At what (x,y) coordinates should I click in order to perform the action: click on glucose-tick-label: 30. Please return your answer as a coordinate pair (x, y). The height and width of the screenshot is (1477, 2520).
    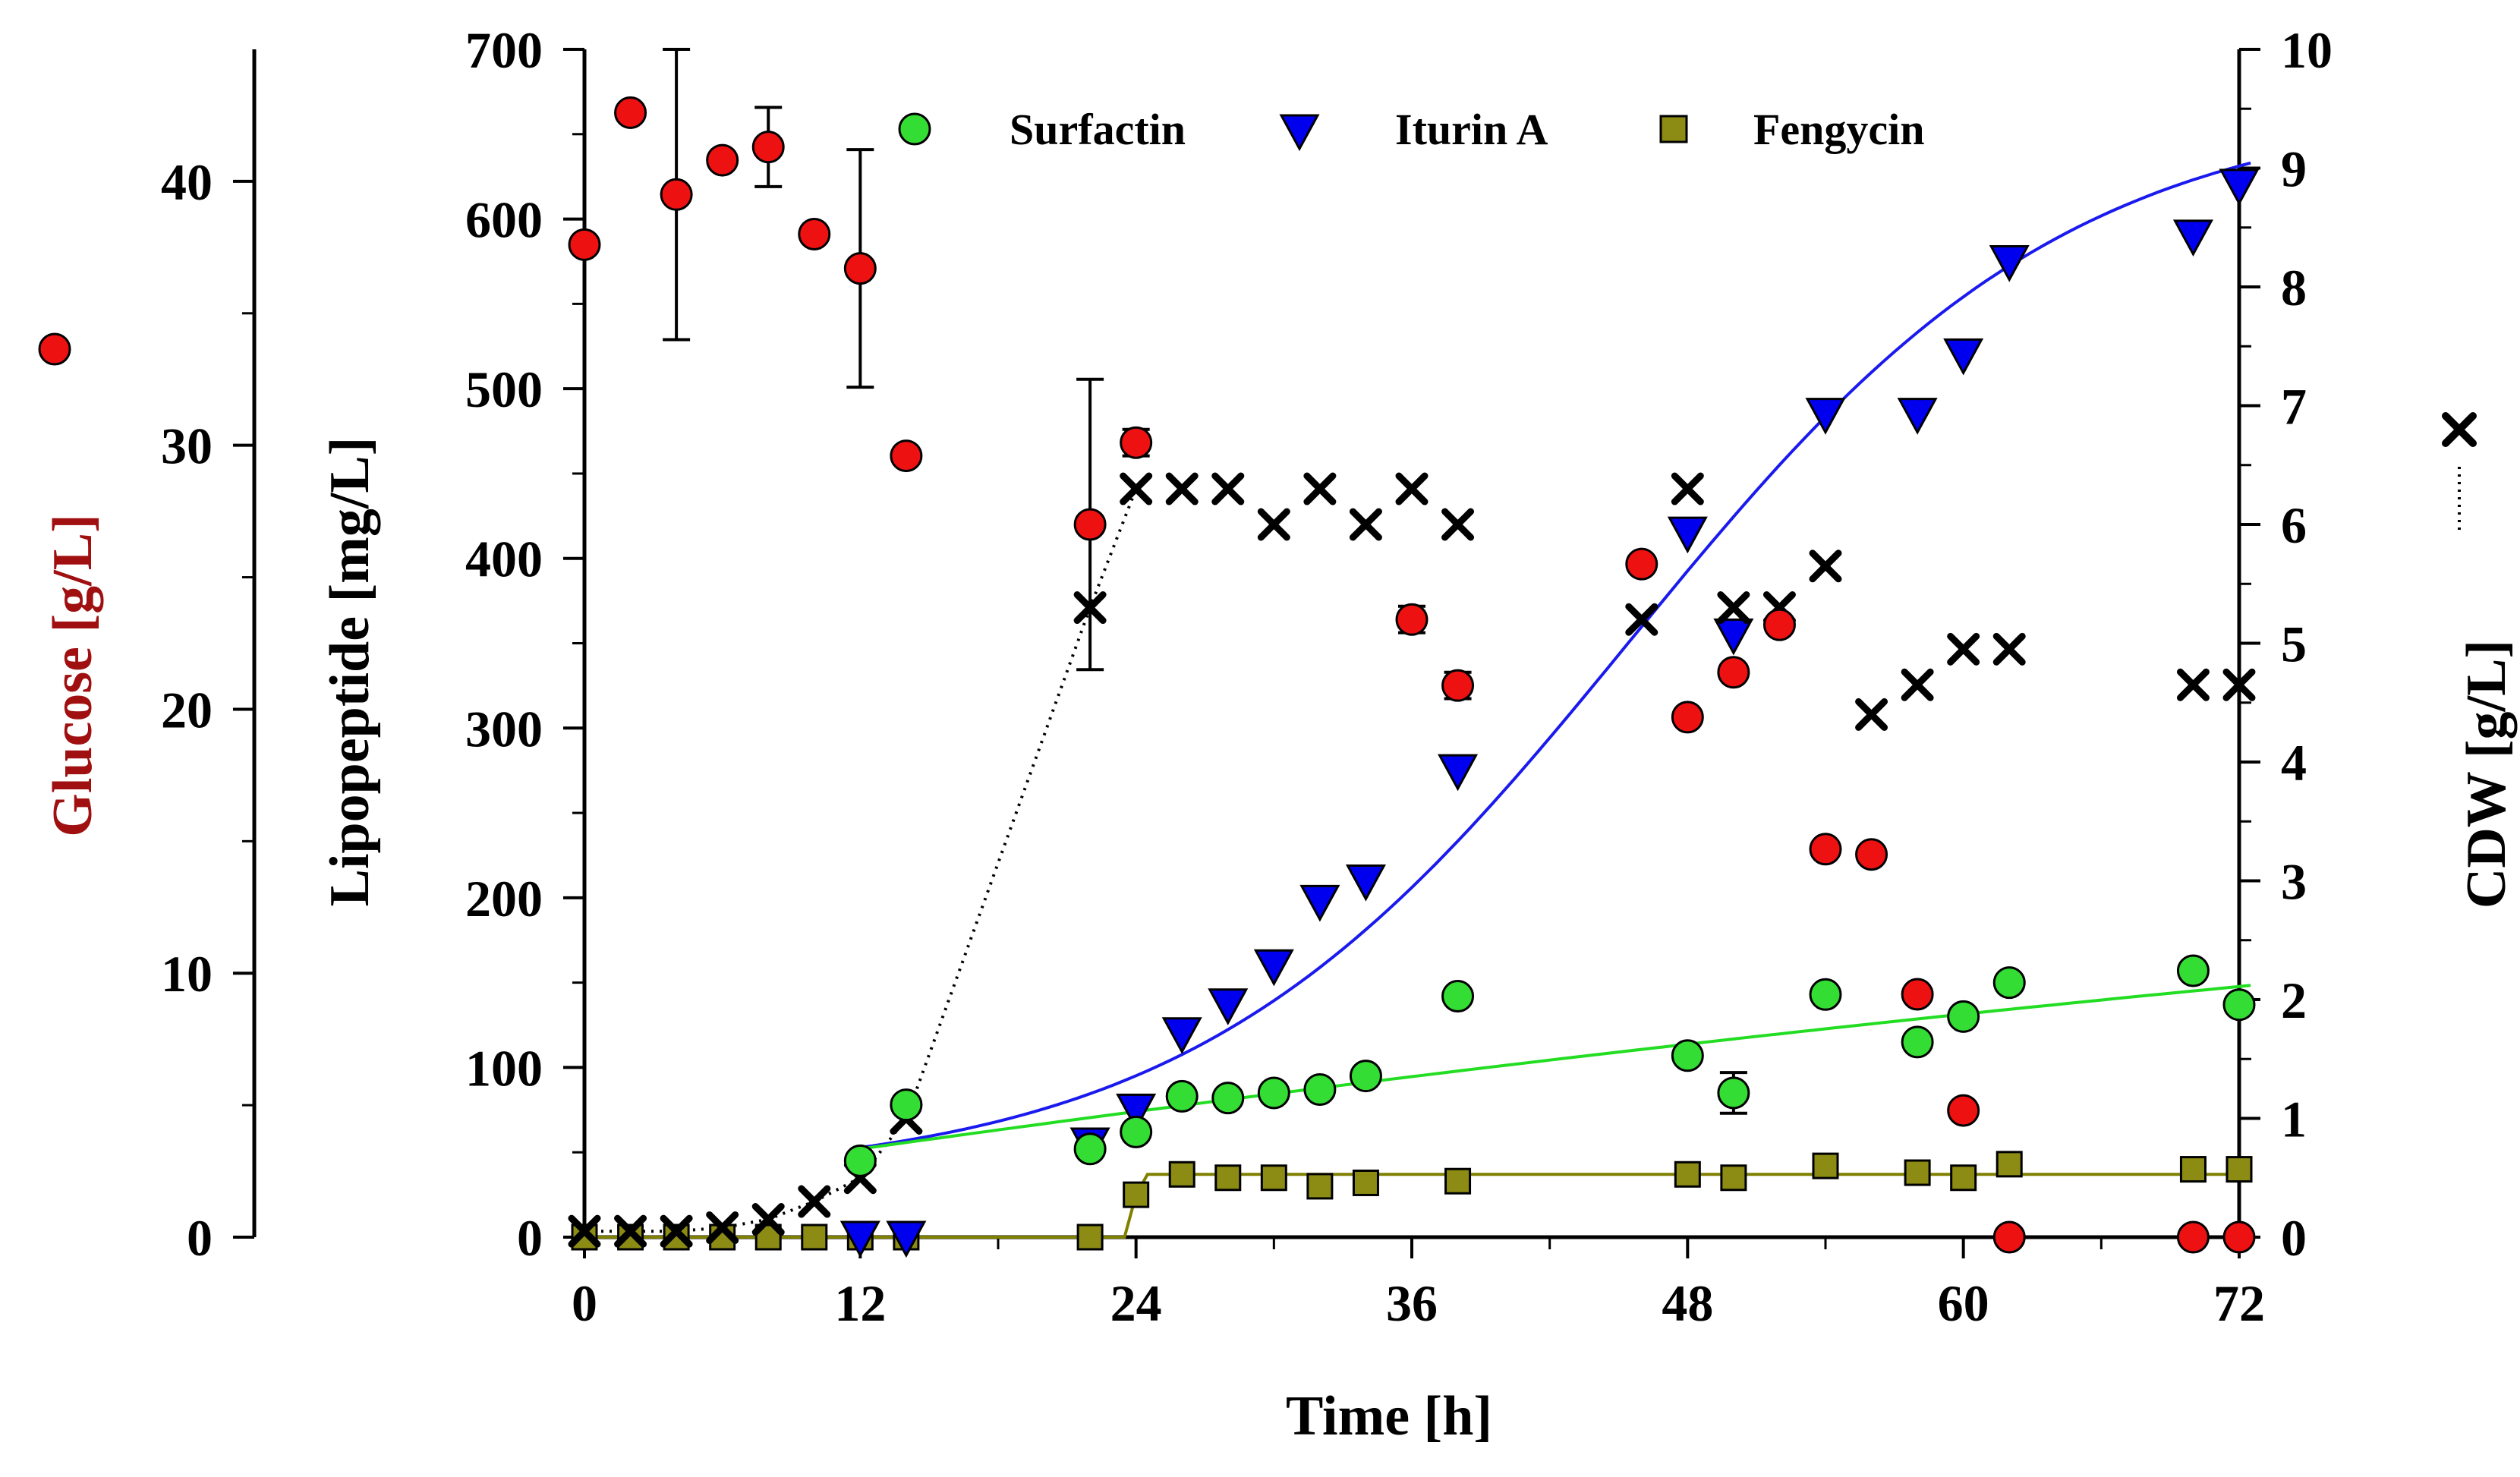
    Looking at the image, I should click on (187, 446).